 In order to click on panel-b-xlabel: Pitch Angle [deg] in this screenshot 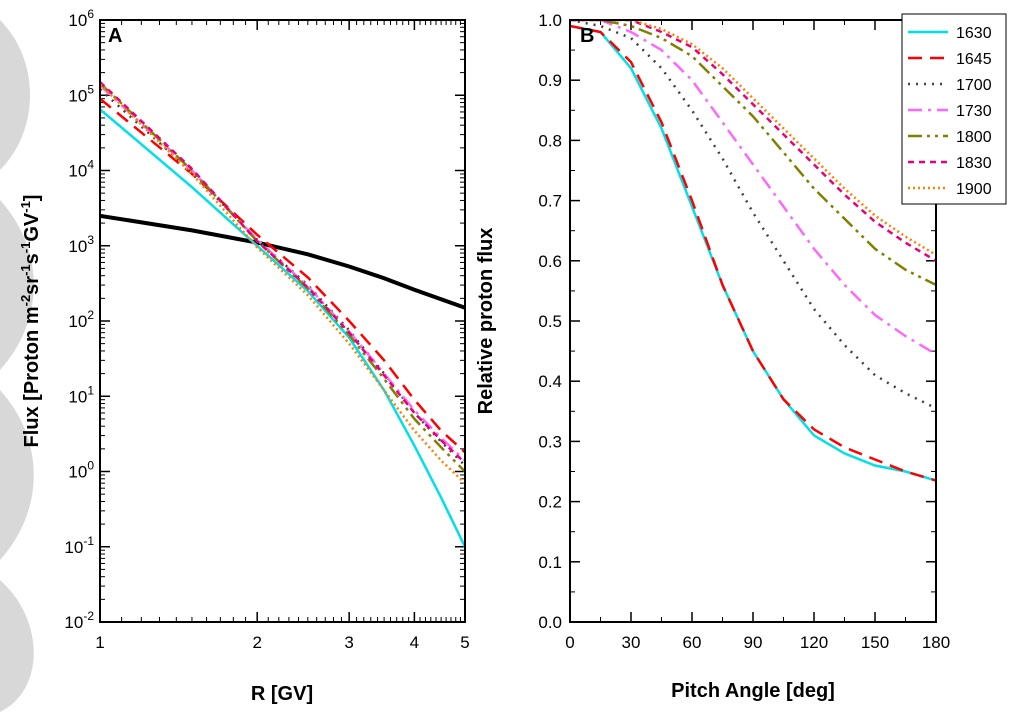, I will do `click(753, 691)`.